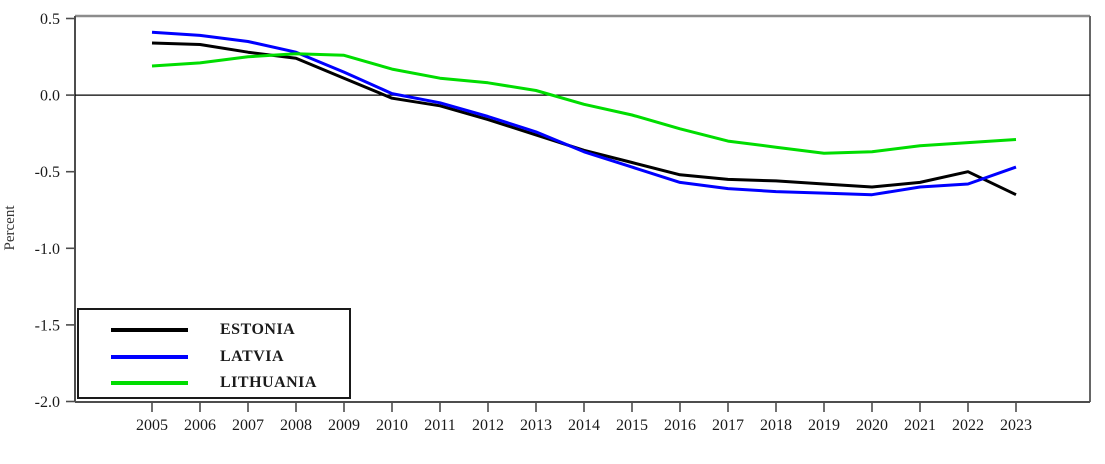 This screenshot has height=464, width=1105. What do you see at coordinates (824, 425) in the screenshot?
I see `x-tick-label: 2019` at bounding box center [824, 425].